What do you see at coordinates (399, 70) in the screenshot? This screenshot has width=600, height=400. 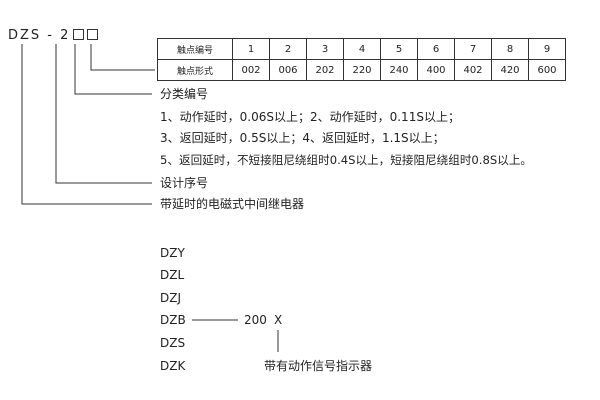 I see `table-cell: 240` at bounding box center [399, 70].